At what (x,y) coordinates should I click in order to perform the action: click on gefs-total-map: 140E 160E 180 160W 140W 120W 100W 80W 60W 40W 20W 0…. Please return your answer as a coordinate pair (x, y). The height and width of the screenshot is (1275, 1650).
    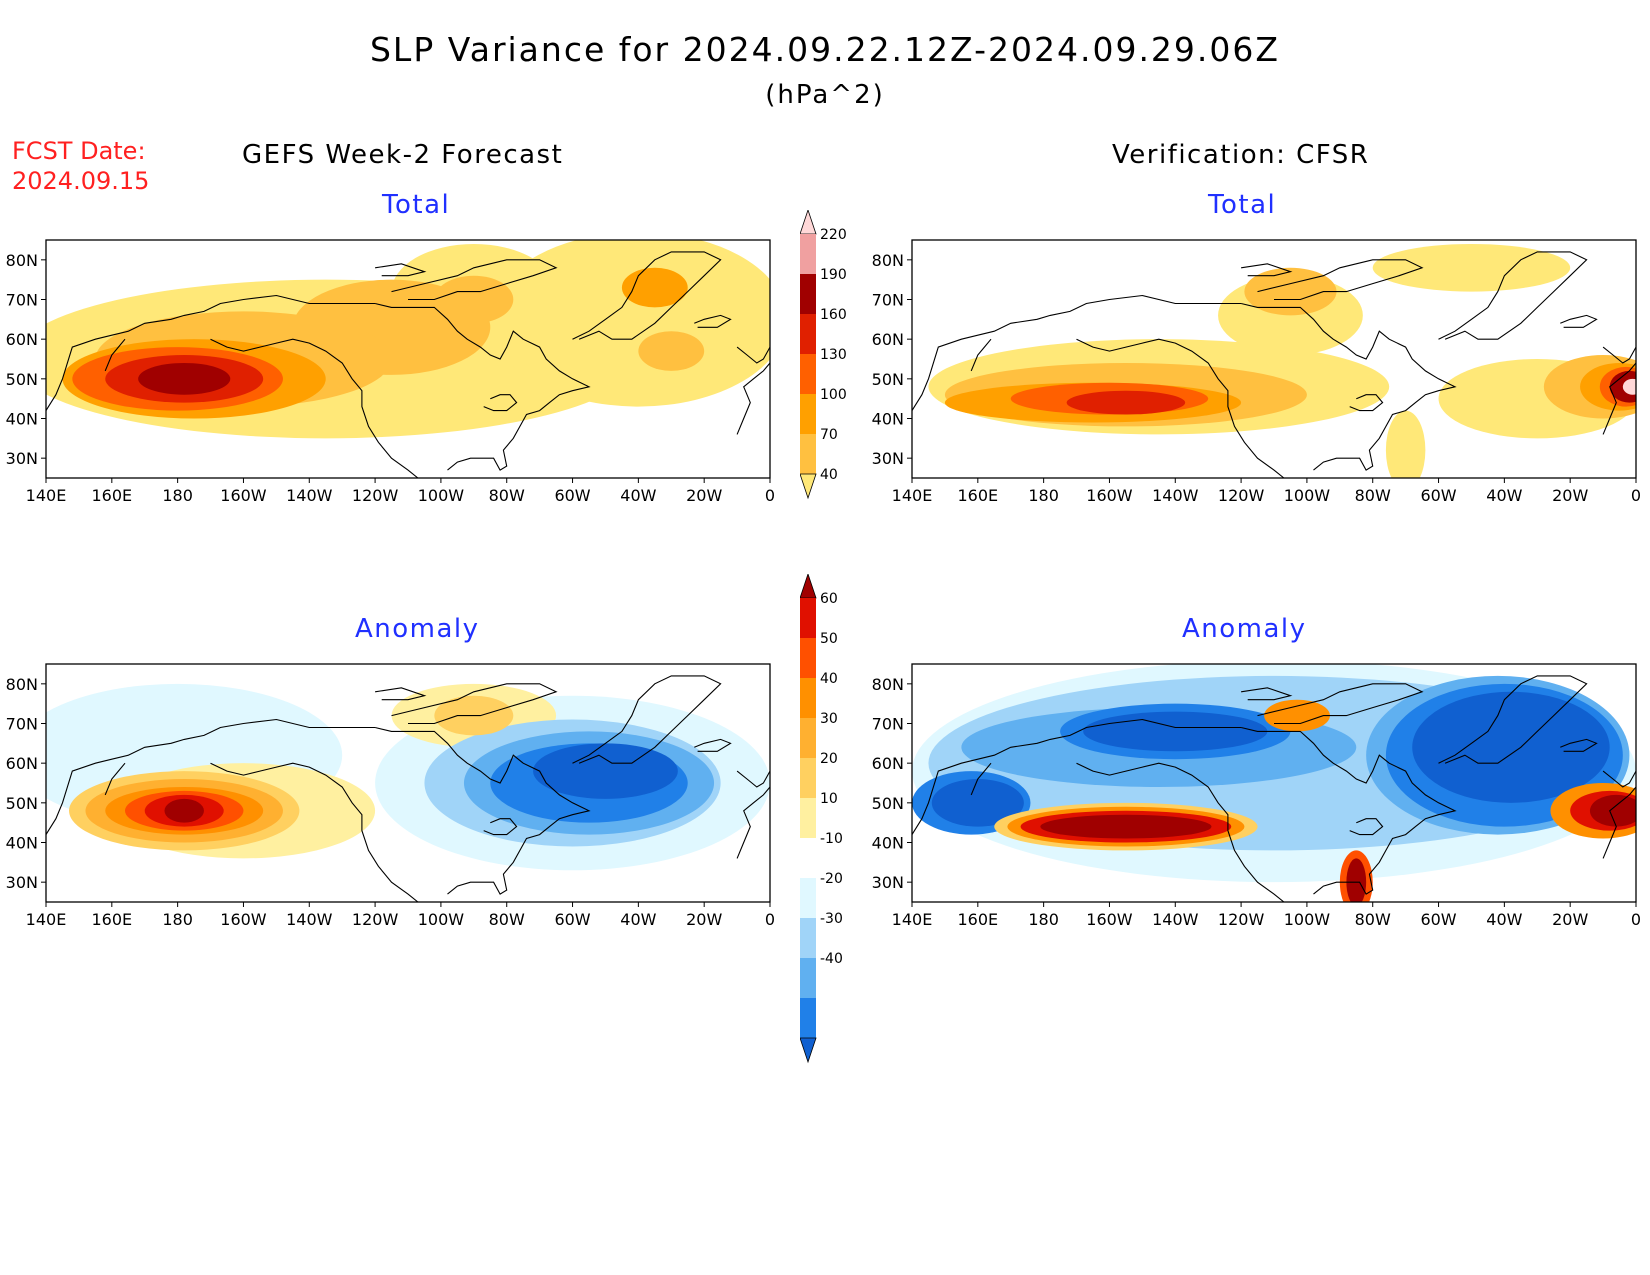
    Looking at the image, I should click on (390, 380).